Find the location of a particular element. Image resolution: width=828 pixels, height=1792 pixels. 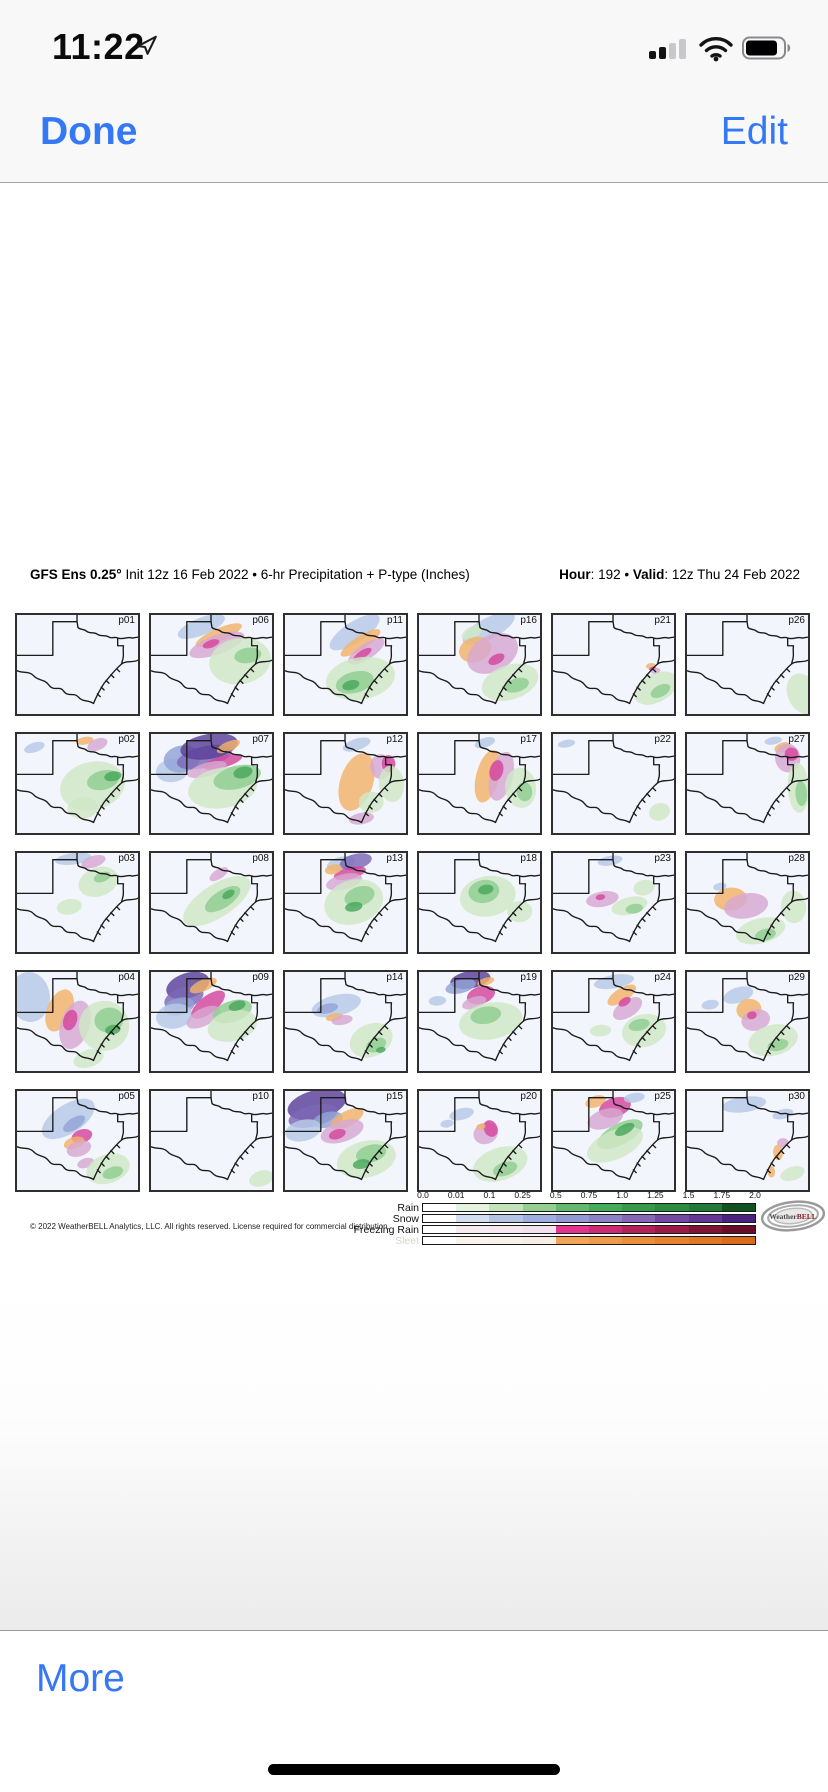

weatherbell-logo: WeatherBELL is located at coordinates (793, 1219).